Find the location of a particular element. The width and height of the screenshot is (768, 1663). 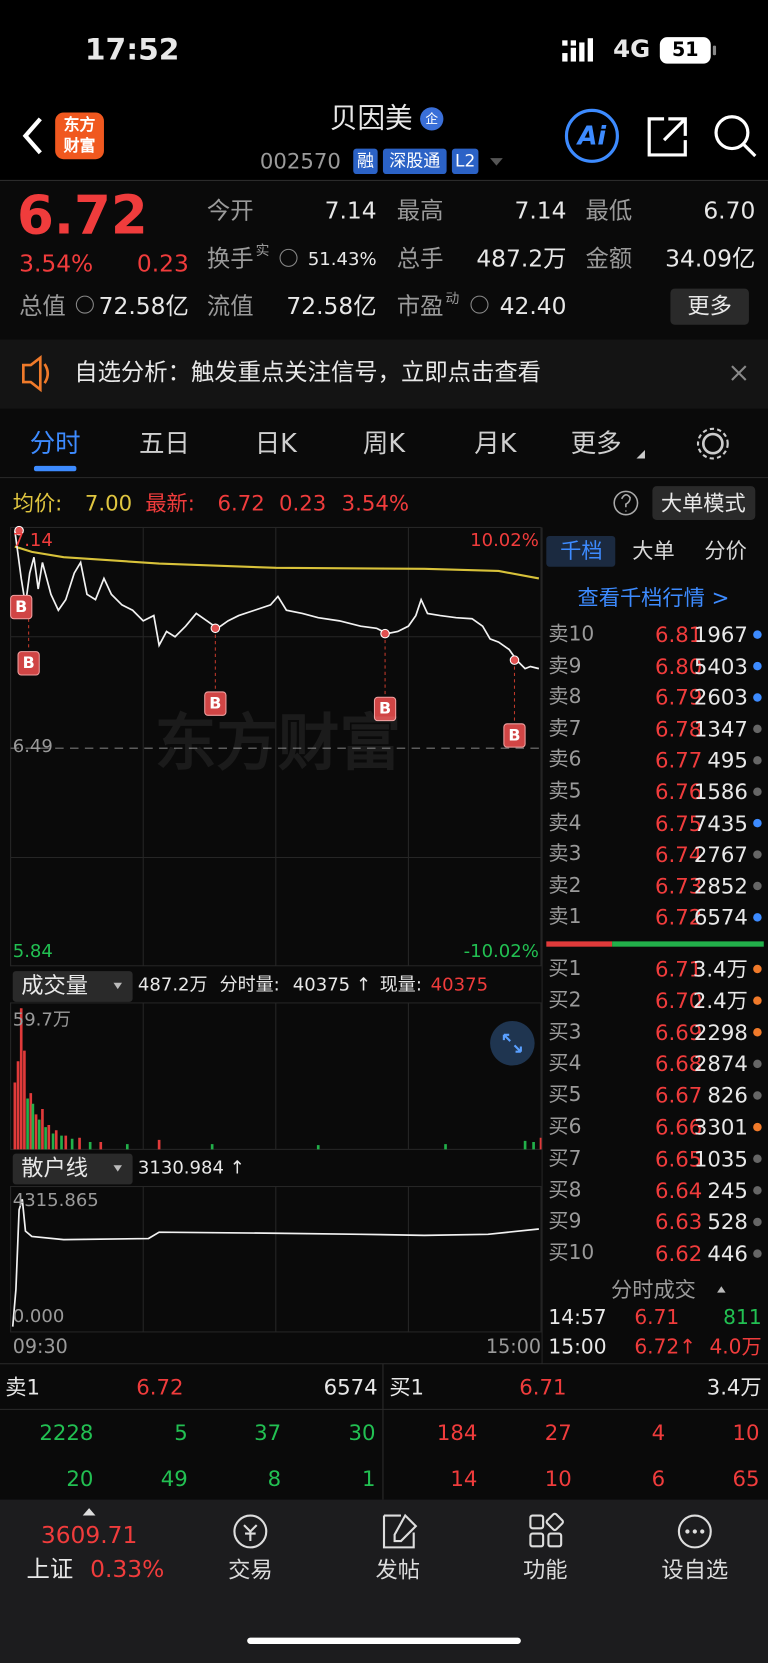

bid-volume: 2874 is located at coordinates (720, 1064).